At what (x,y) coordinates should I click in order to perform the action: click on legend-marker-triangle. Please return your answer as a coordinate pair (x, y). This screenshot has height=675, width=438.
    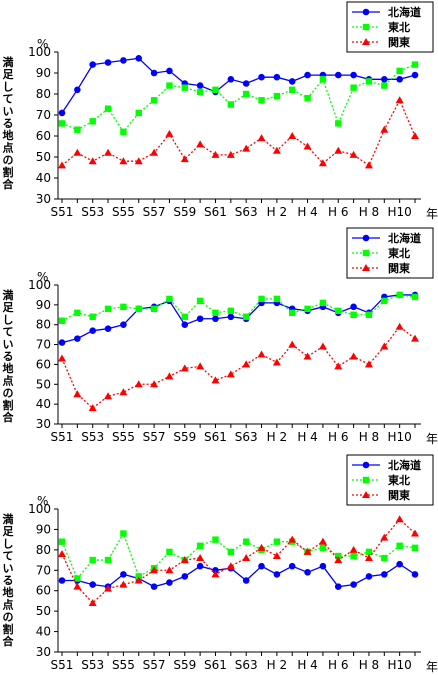
    Looking at the image, I should click on (366, 494).